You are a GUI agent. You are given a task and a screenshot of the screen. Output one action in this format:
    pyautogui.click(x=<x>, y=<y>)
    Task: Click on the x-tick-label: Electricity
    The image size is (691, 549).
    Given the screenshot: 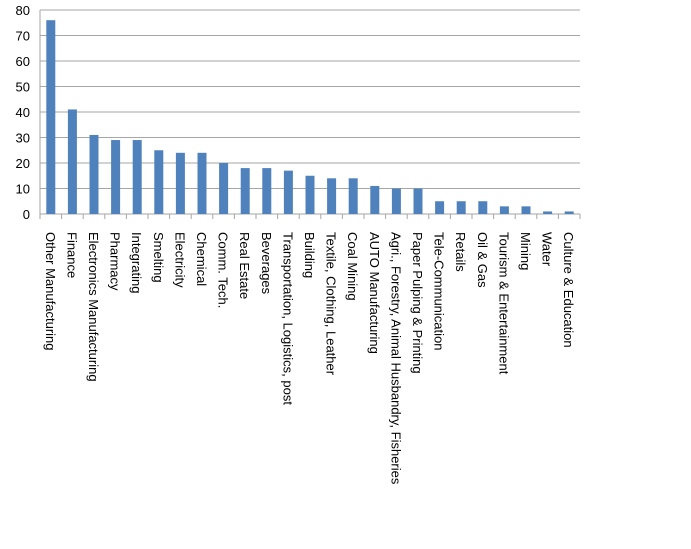 What is the action you would take?
    pyautogui.click(x=179, y=260)
    